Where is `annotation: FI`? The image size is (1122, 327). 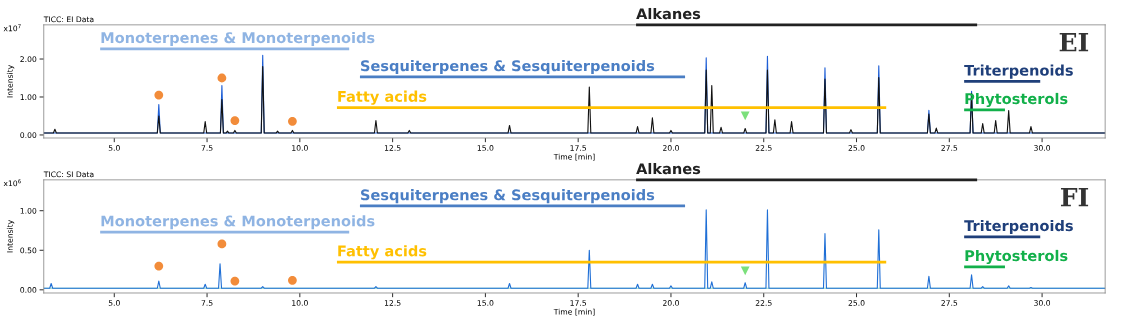 annotation: FI is located at coordinates (1074, 197).